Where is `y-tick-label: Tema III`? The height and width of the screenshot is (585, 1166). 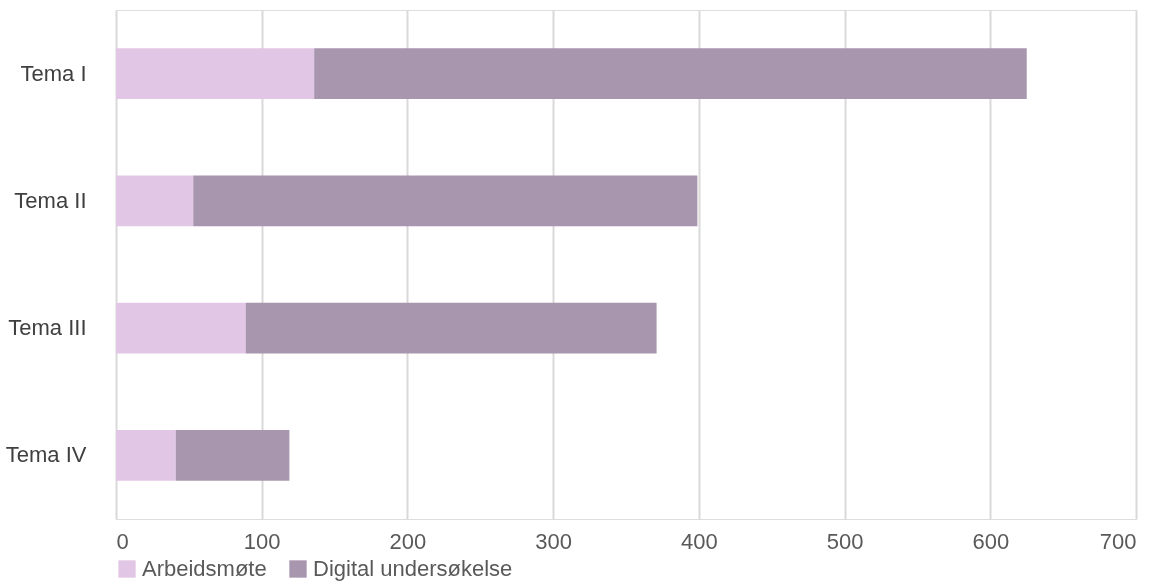
y-tick-label: Tema III is located at coordinates (47, 328).